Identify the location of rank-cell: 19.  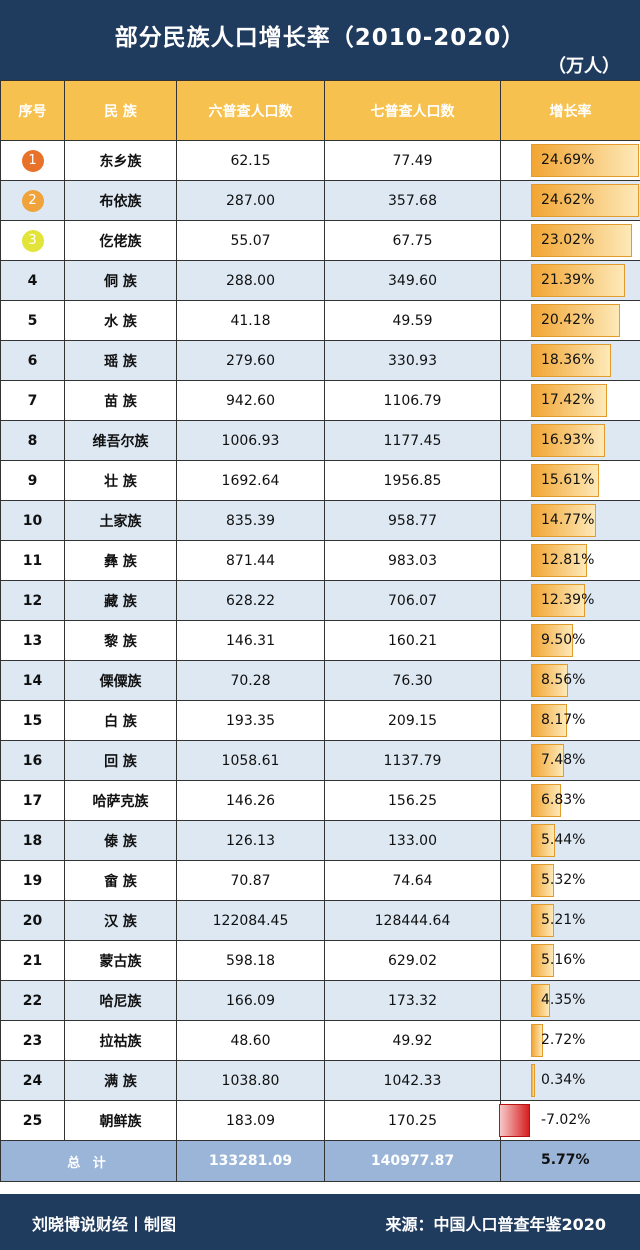
(32, 880).